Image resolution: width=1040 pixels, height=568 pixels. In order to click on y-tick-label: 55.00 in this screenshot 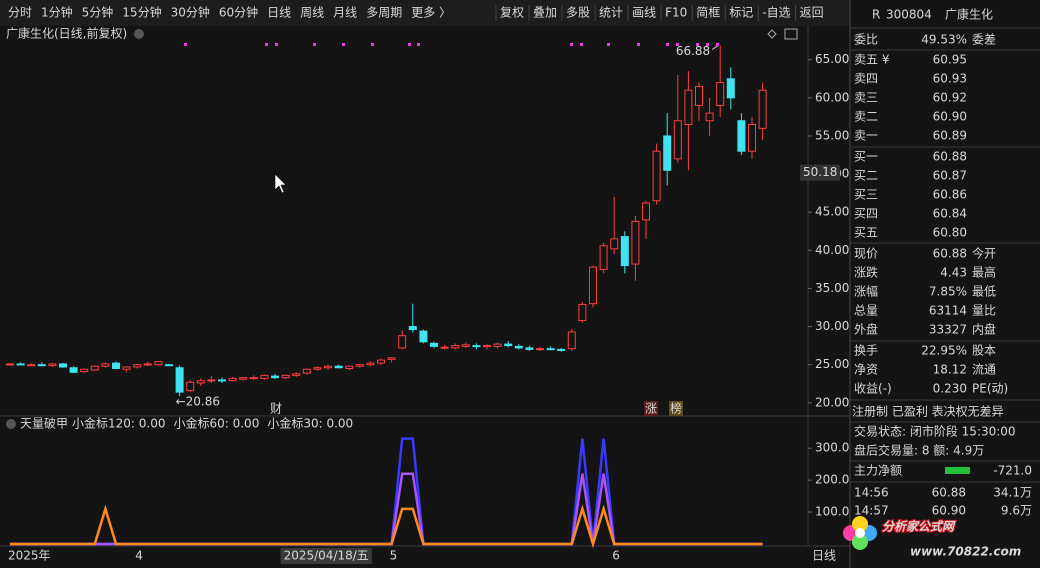, I will do `click(832, 135)`.